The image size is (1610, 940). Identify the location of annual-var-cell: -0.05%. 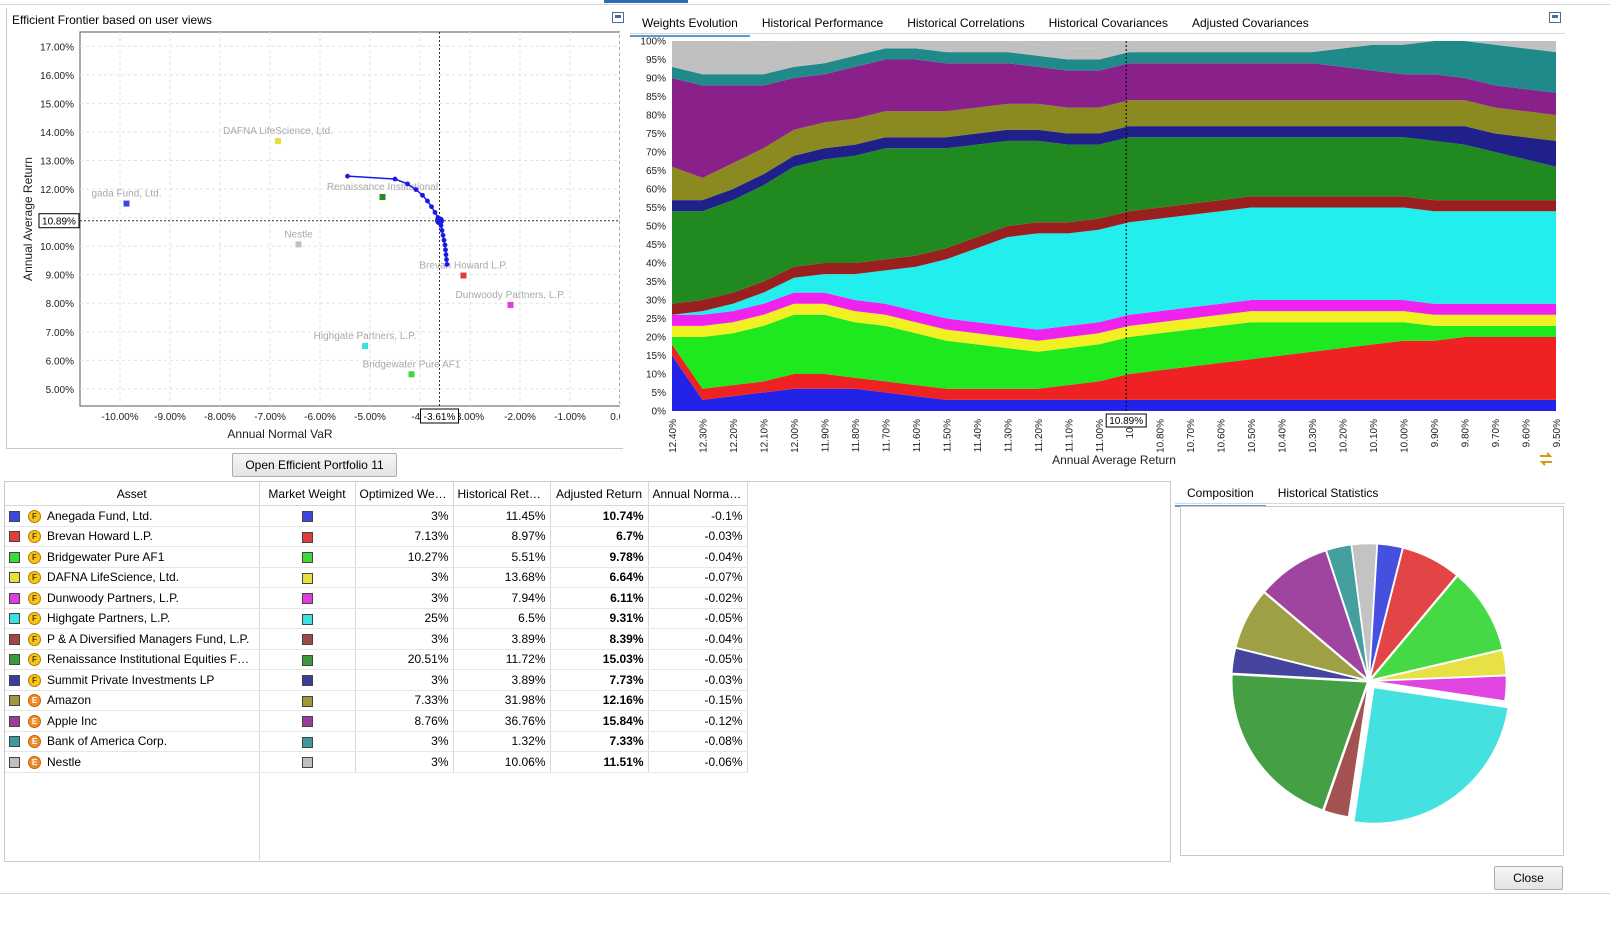
(698, 618).